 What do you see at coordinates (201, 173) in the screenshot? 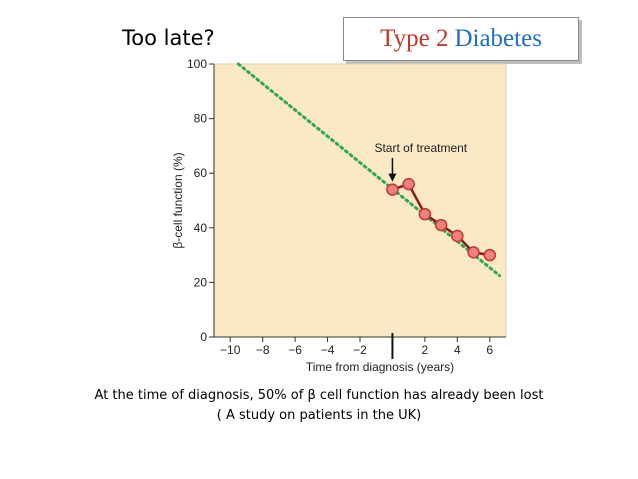
I see `y-tick-label: 60` at bounding box center [201, 173].